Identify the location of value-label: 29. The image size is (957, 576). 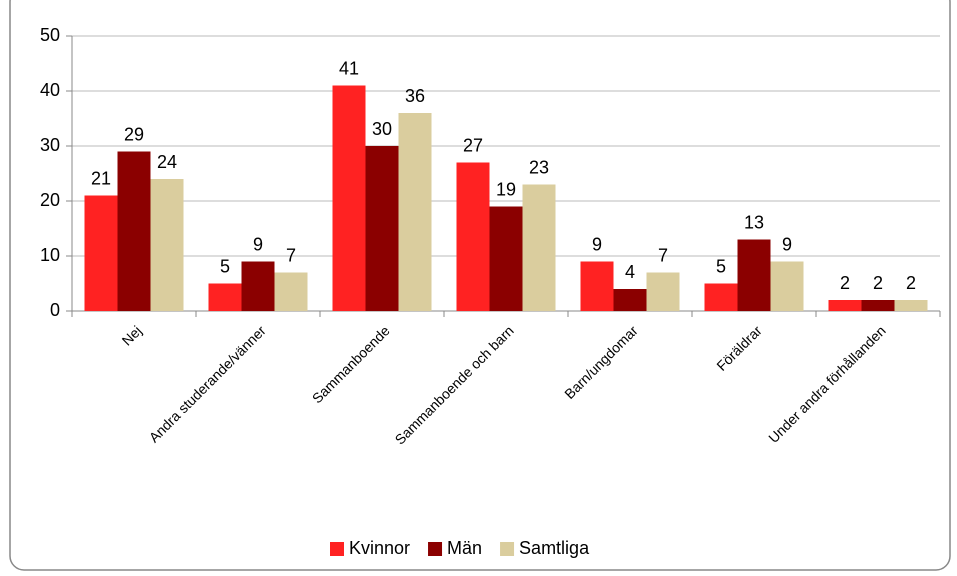
(134, 134).